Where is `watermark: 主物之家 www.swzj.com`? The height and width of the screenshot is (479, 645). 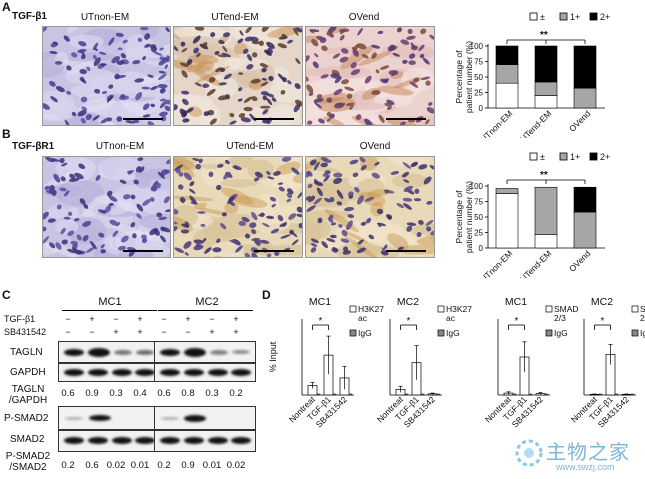
watermark: 主物之家 www.swzj.com is located at coordinates (576, 456).